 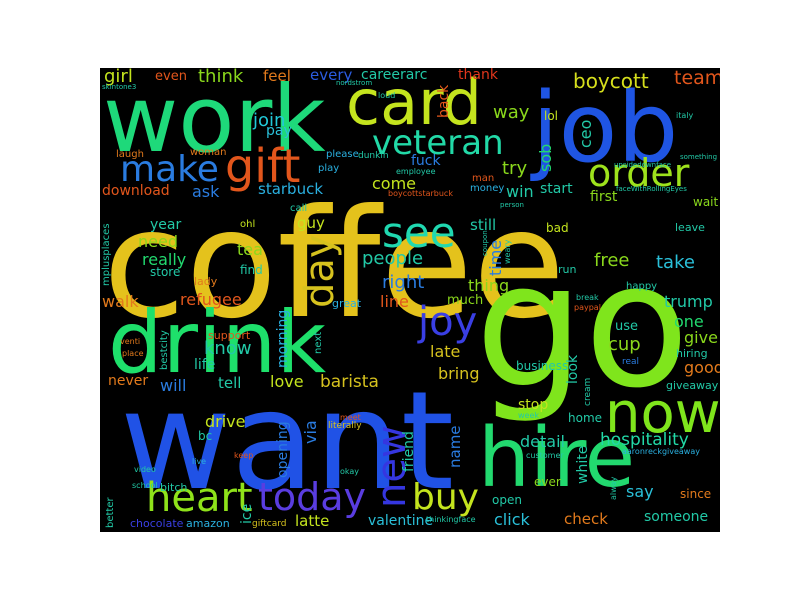 What do you see at coordinates (312, 497) in the screenshot?
I see `word-today: today` at bounding box center [312, 497].